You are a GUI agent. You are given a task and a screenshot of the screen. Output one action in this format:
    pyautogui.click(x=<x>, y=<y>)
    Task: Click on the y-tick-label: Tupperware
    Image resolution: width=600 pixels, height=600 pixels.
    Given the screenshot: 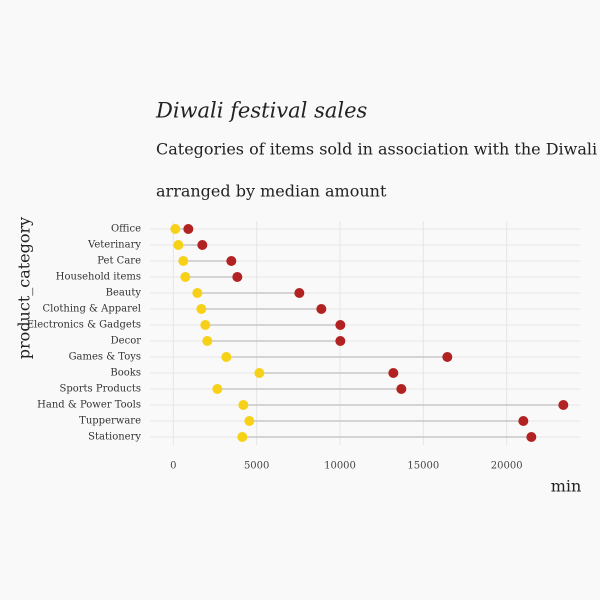 What is the action you would take?
    pyautogui.click(x=110, y=421)
    